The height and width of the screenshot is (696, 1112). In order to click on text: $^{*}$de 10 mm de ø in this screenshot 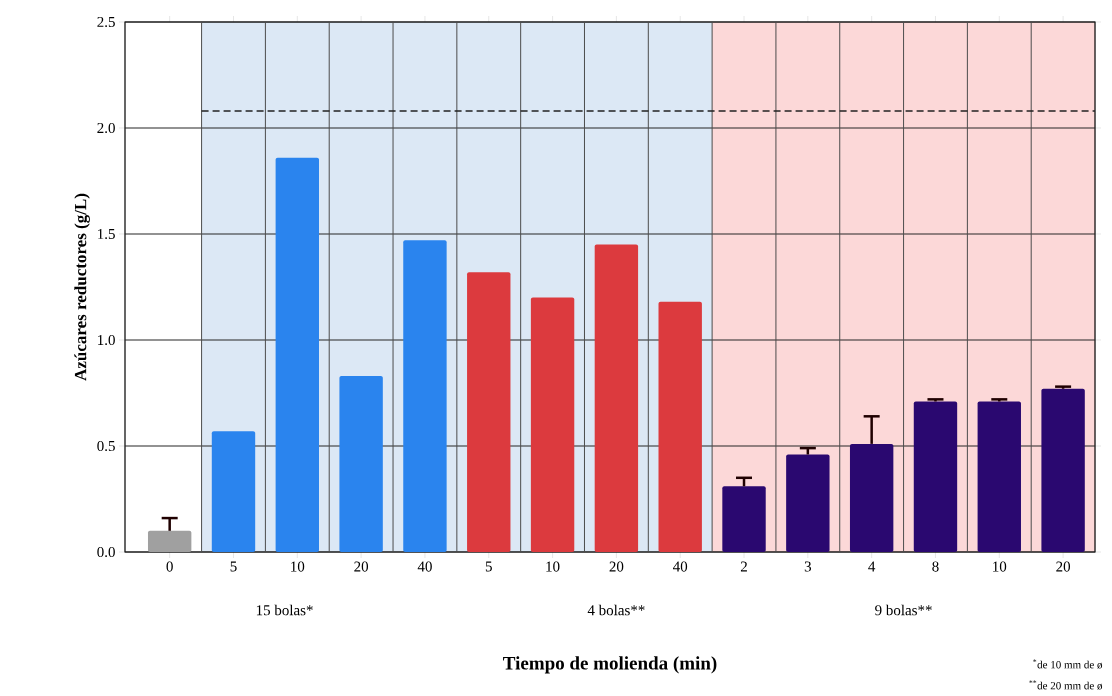, I will do `click(1068, 664)`.